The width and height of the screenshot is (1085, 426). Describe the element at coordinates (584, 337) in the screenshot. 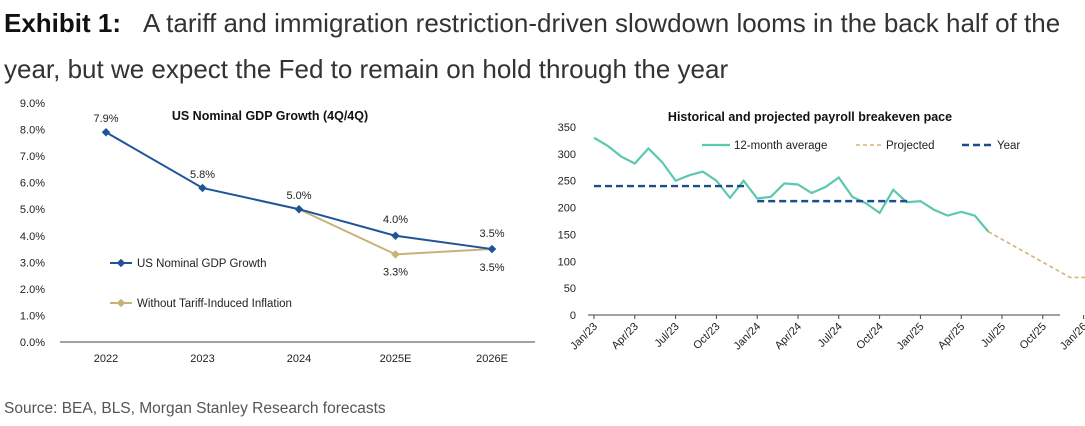

I see `payroll-x-tick-label: Jan/23` at that location.